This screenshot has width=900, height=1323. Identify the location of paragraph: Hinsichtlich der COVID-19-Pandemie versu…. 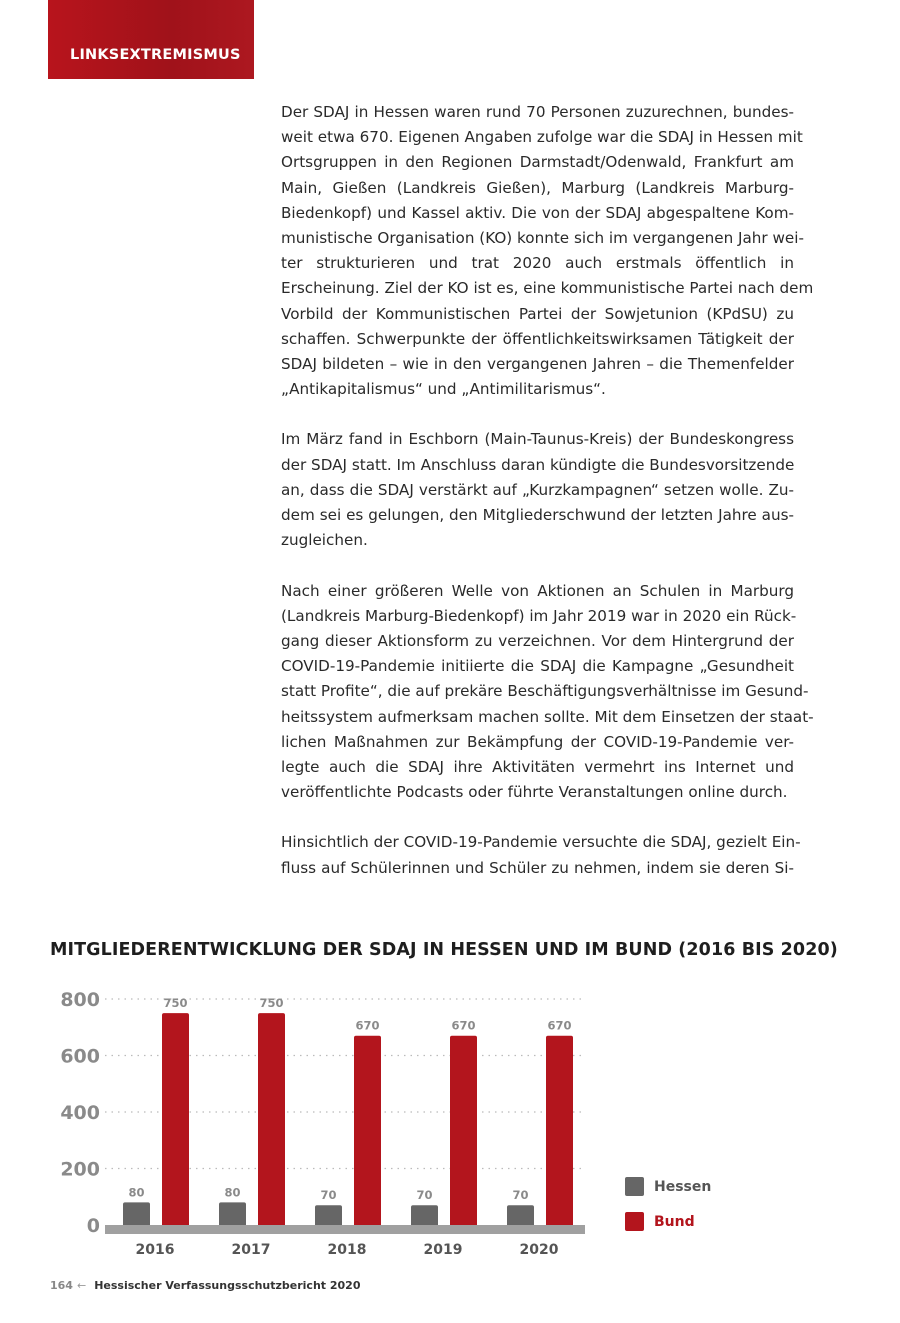
(541, 855).